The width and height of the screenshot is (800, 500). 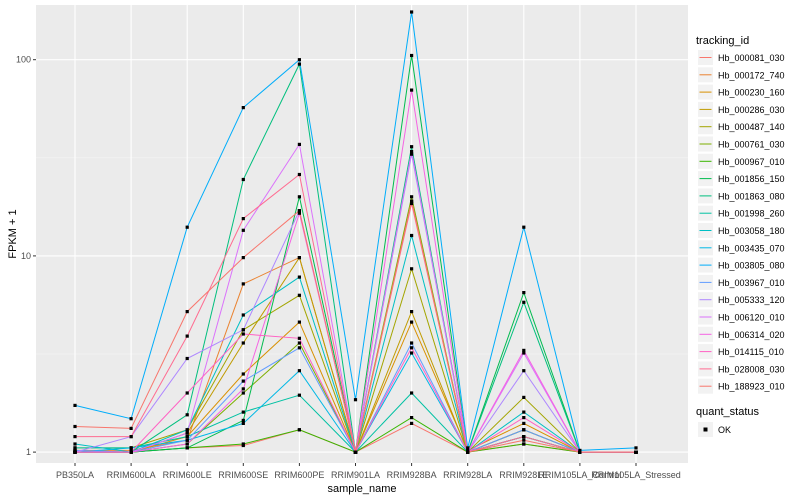 What do you see at coordinates (243, 475) in the screenshot?
I see `x-tick-label: RRIM600SE` at bounding box center [243, 475].